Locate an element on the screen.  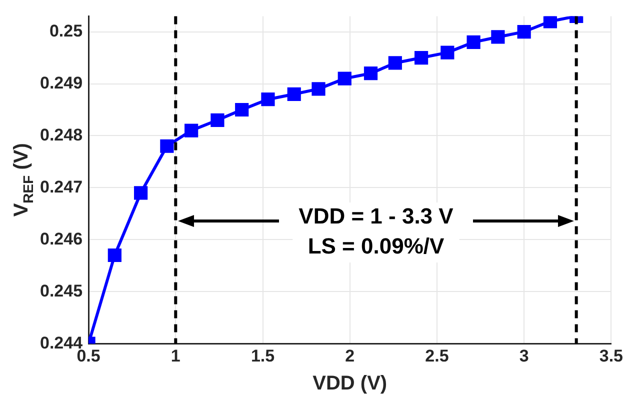
y-tick-label: 0.246 is located at coordinates (61, 238).